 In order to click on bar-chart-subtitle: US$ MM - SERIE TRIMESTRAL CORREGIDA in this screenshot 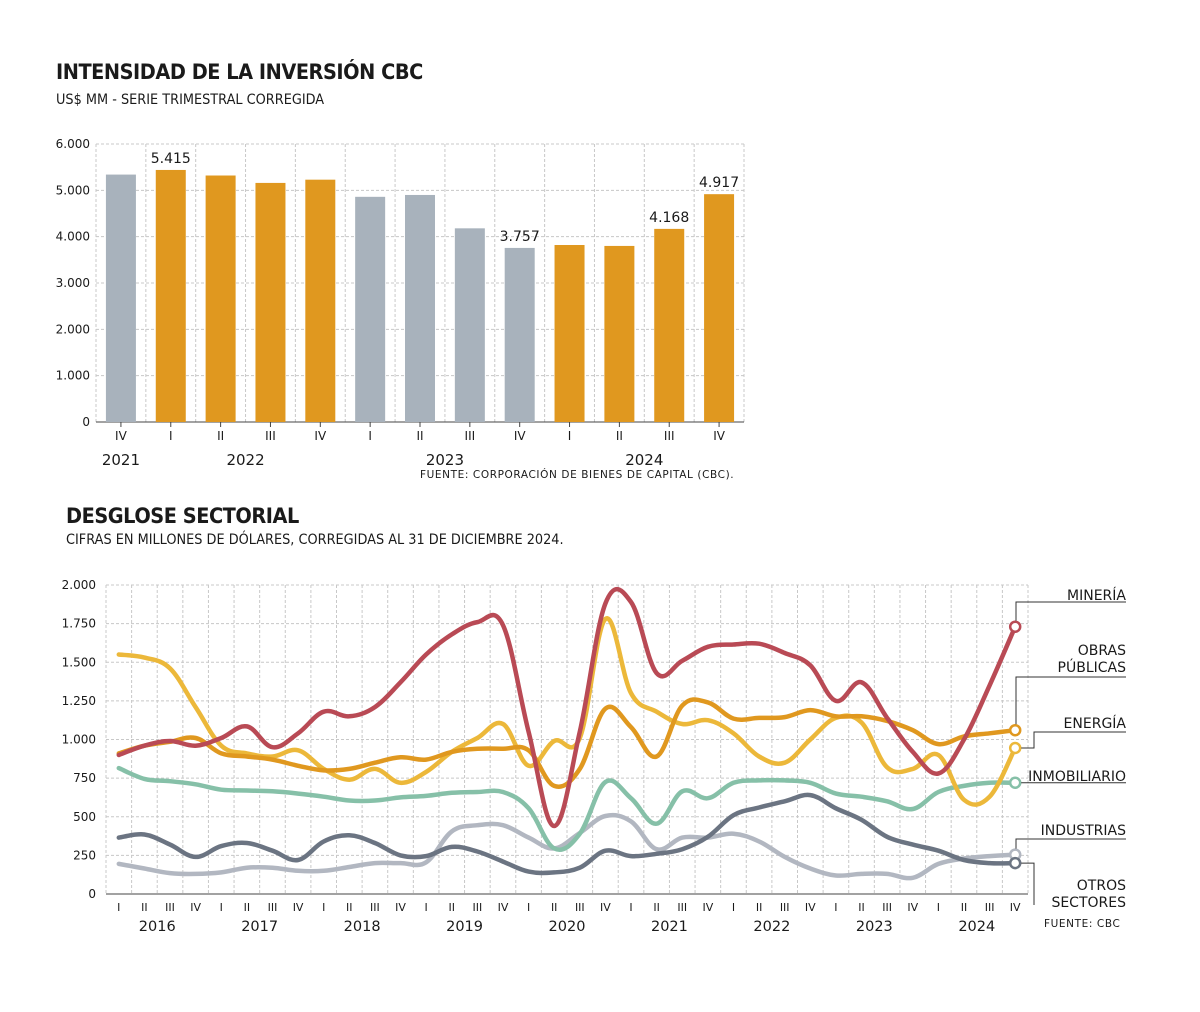, I will do `click(190, 100)`.